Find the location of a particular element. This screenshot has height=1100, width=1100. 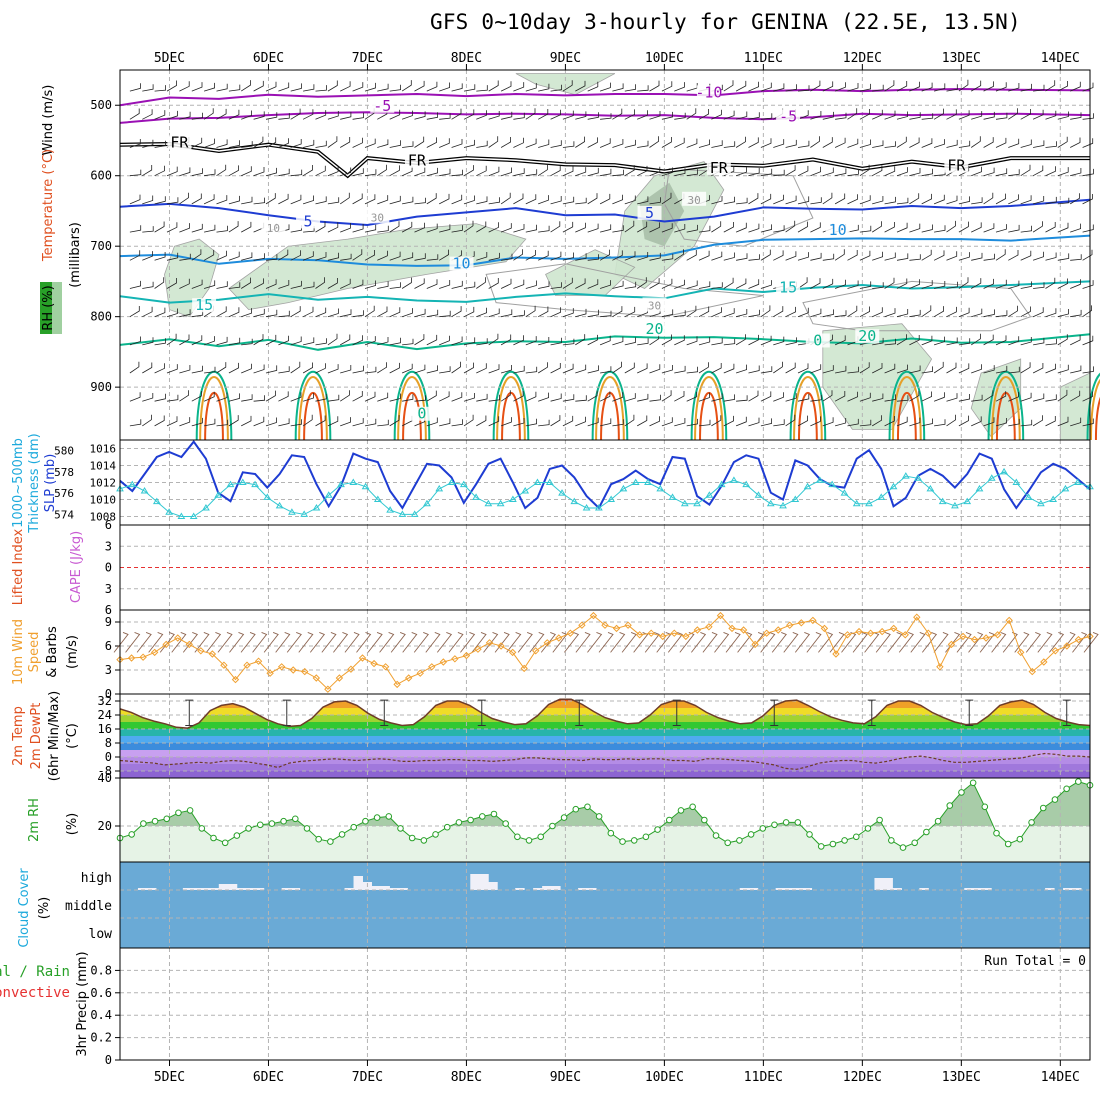

temp-label-0: 2m Temp is located at coordinates (18, 736).